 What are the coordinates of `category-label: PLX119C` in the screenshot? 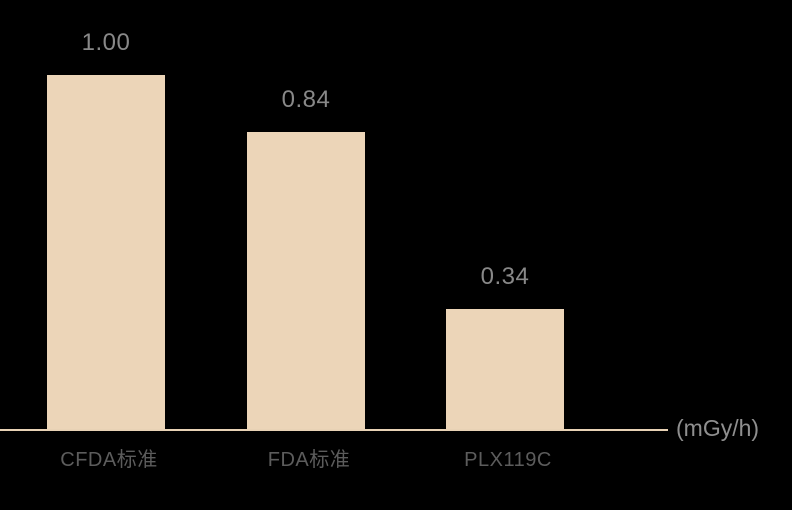 It's located at (508, 460).